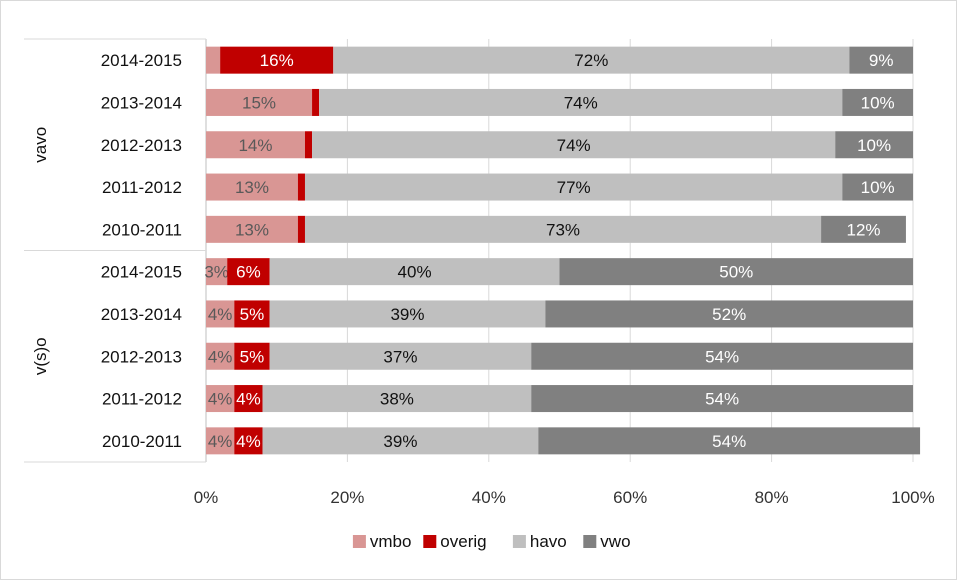 Image resolution: width=957 pixels, height=584 pixels. What do you see at coordinates (216, 272) in the screenshot?
I see `data-label: 3%` at bounding box center [216, 272].